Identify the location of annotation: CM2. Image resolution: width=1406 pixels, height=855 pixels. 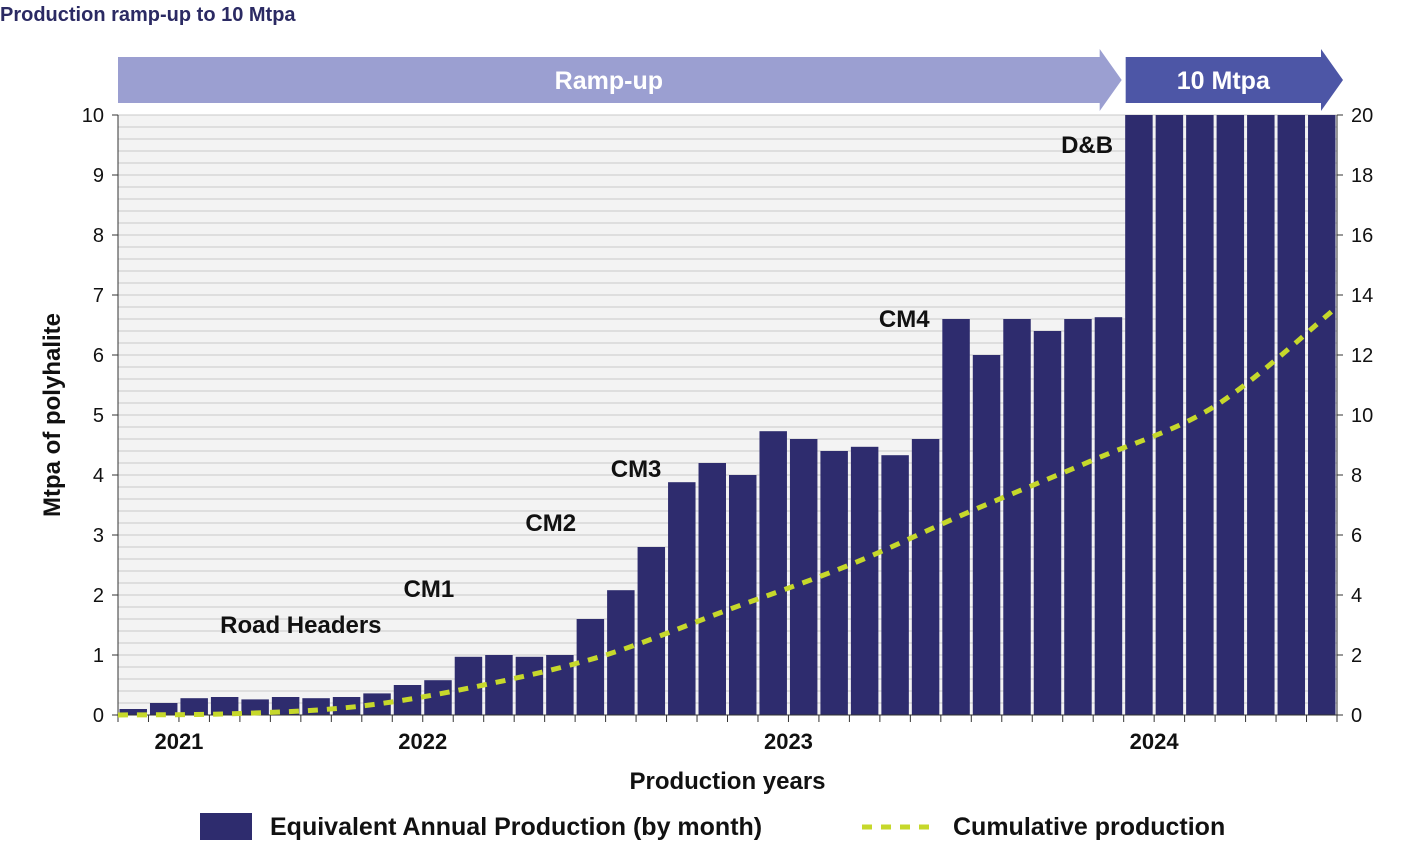
(550, 523).